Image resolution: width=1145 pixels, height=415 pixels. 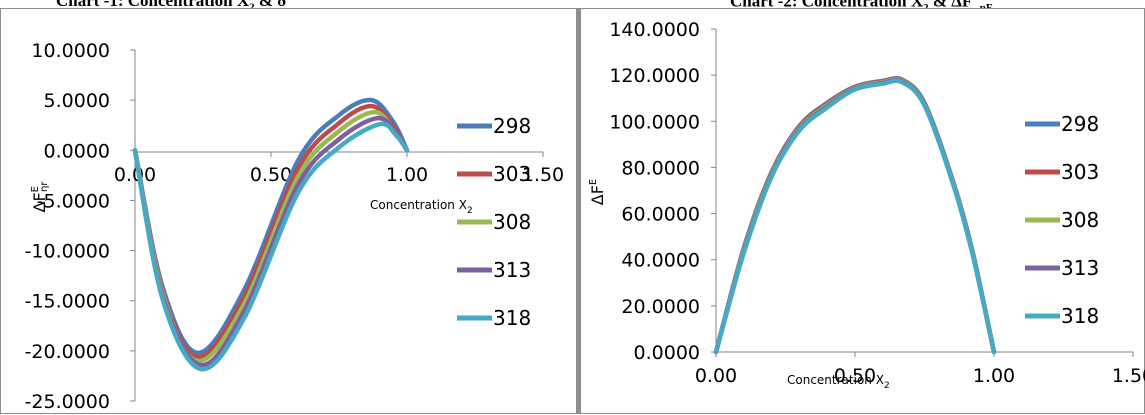 What do you see at coordinates (135, 175) in the screenshot?
I see `chart1-x-tick-label: 0.00` at bounding box center [135, 175].